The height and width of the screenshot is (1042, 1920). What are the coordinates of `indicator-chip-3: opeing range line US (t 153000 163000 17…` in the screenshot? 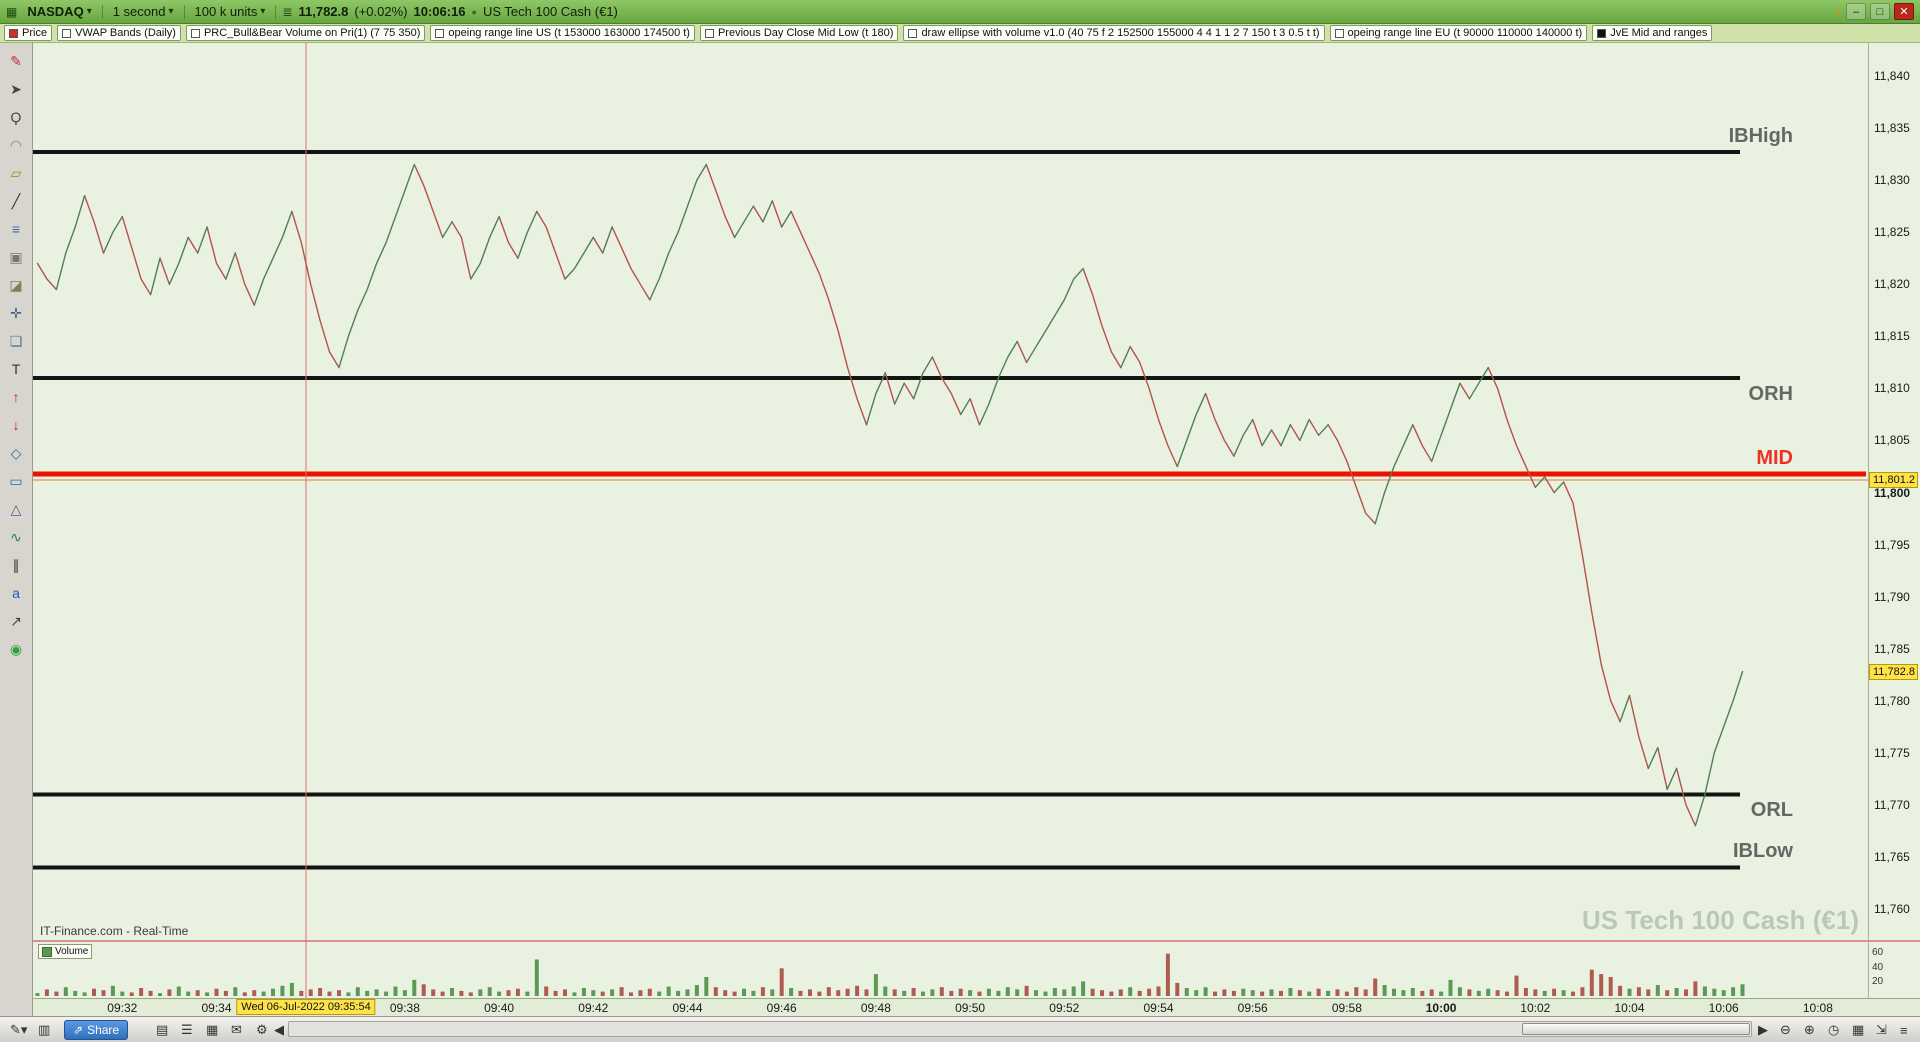 It's located at (562, 33).